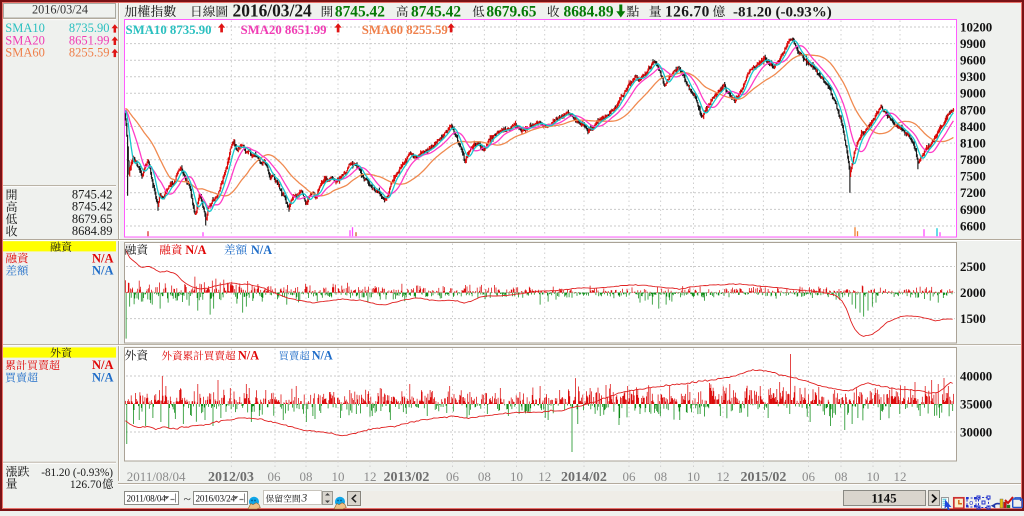 Image resolution: width=1024 pixels, height=516 pixels. Describe the element at coordinates (231, 477) in the screenshot. I see `svg-text: 2012/03` at that location.